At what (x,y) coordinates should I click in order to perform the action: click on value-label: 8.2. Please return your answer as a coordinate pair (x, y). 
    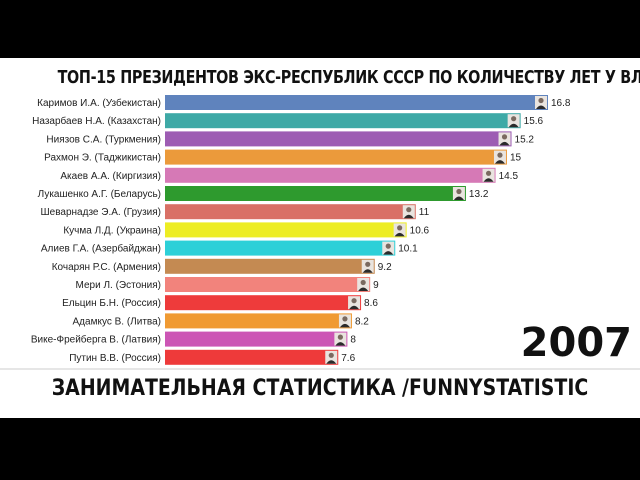
    Looking at the image, I should click on (362, 321).